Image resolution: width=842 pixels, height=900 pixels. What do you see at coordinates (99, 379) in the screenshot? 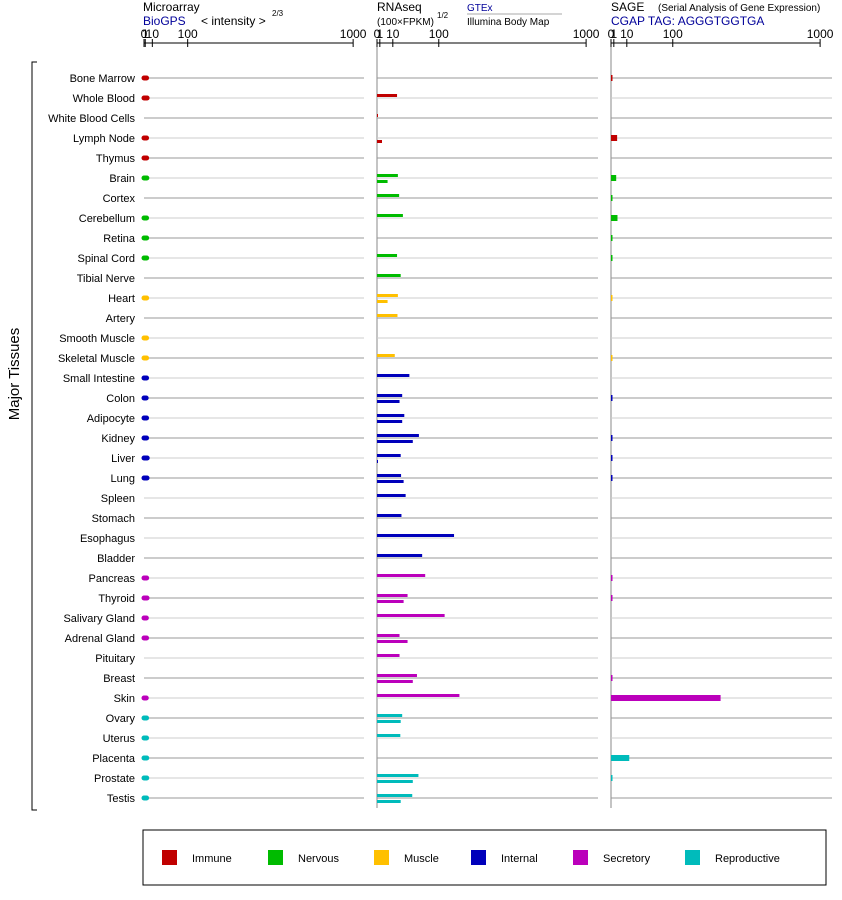
I see `tissue-label: Small Intestine` at bounding box center [99, 379].